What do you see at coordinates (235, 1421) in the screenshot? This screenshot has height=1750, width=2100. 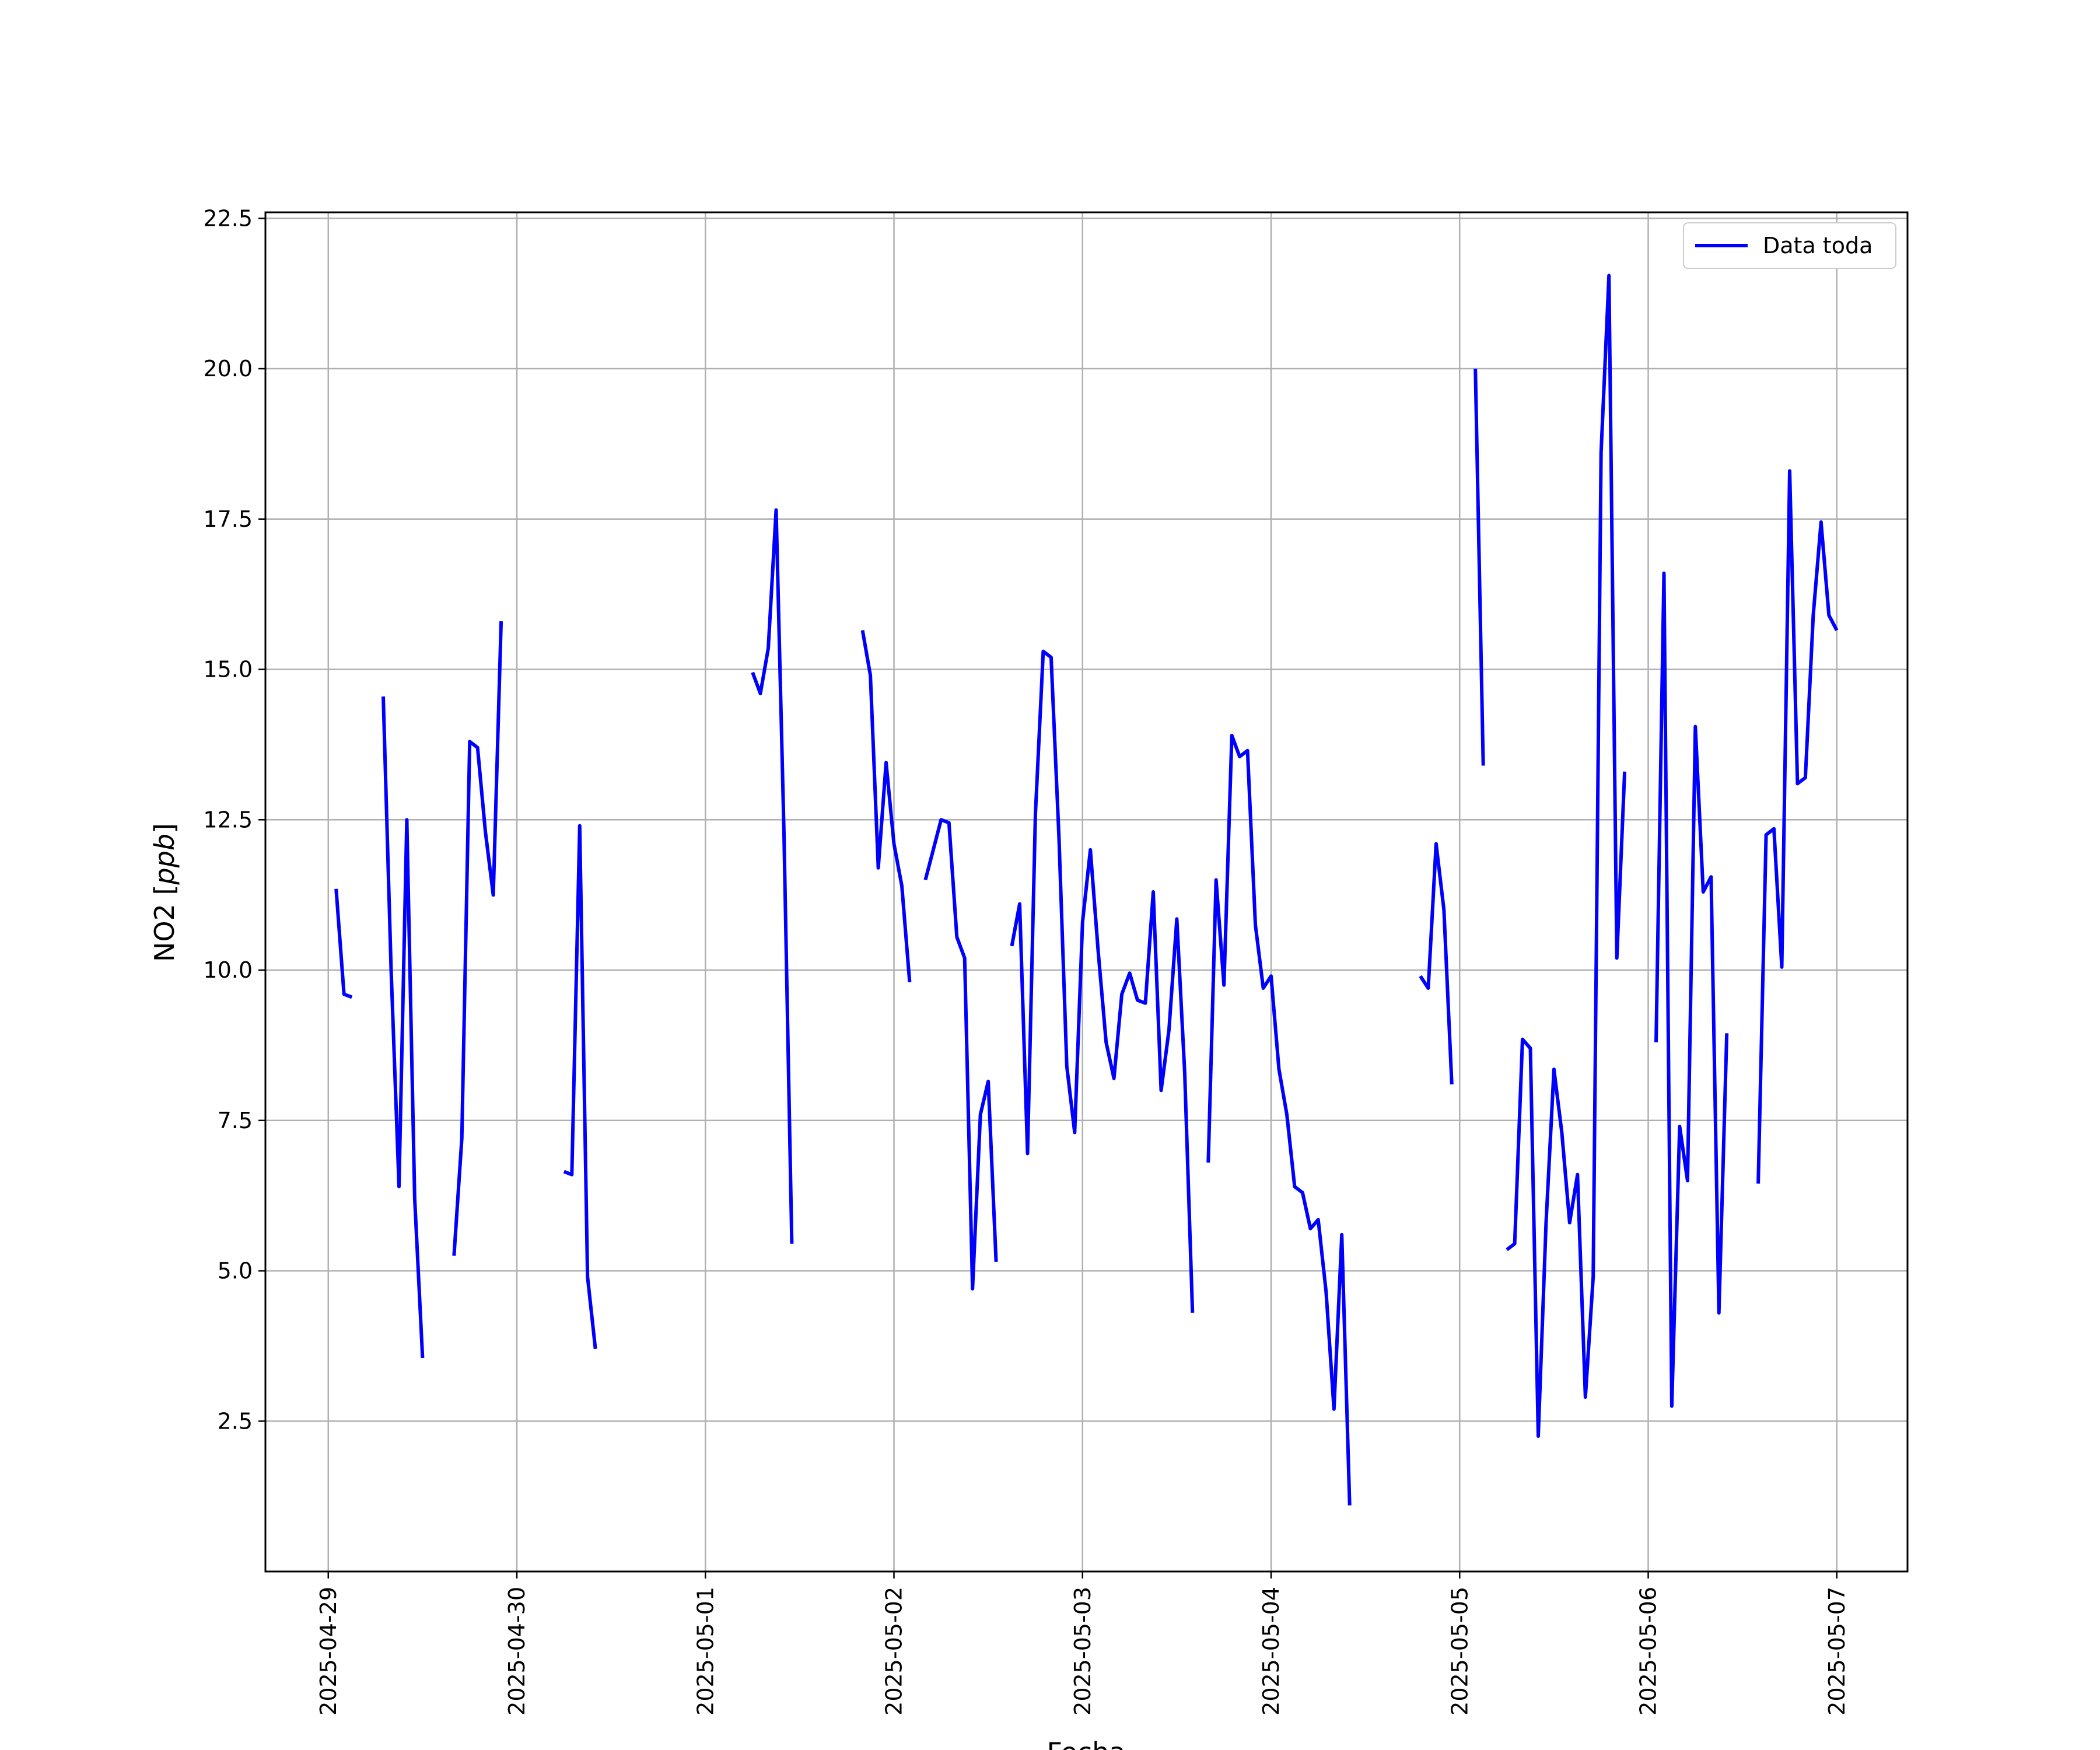 I see `y-tick-label: 2.5` at bounding box center [235, 1421].